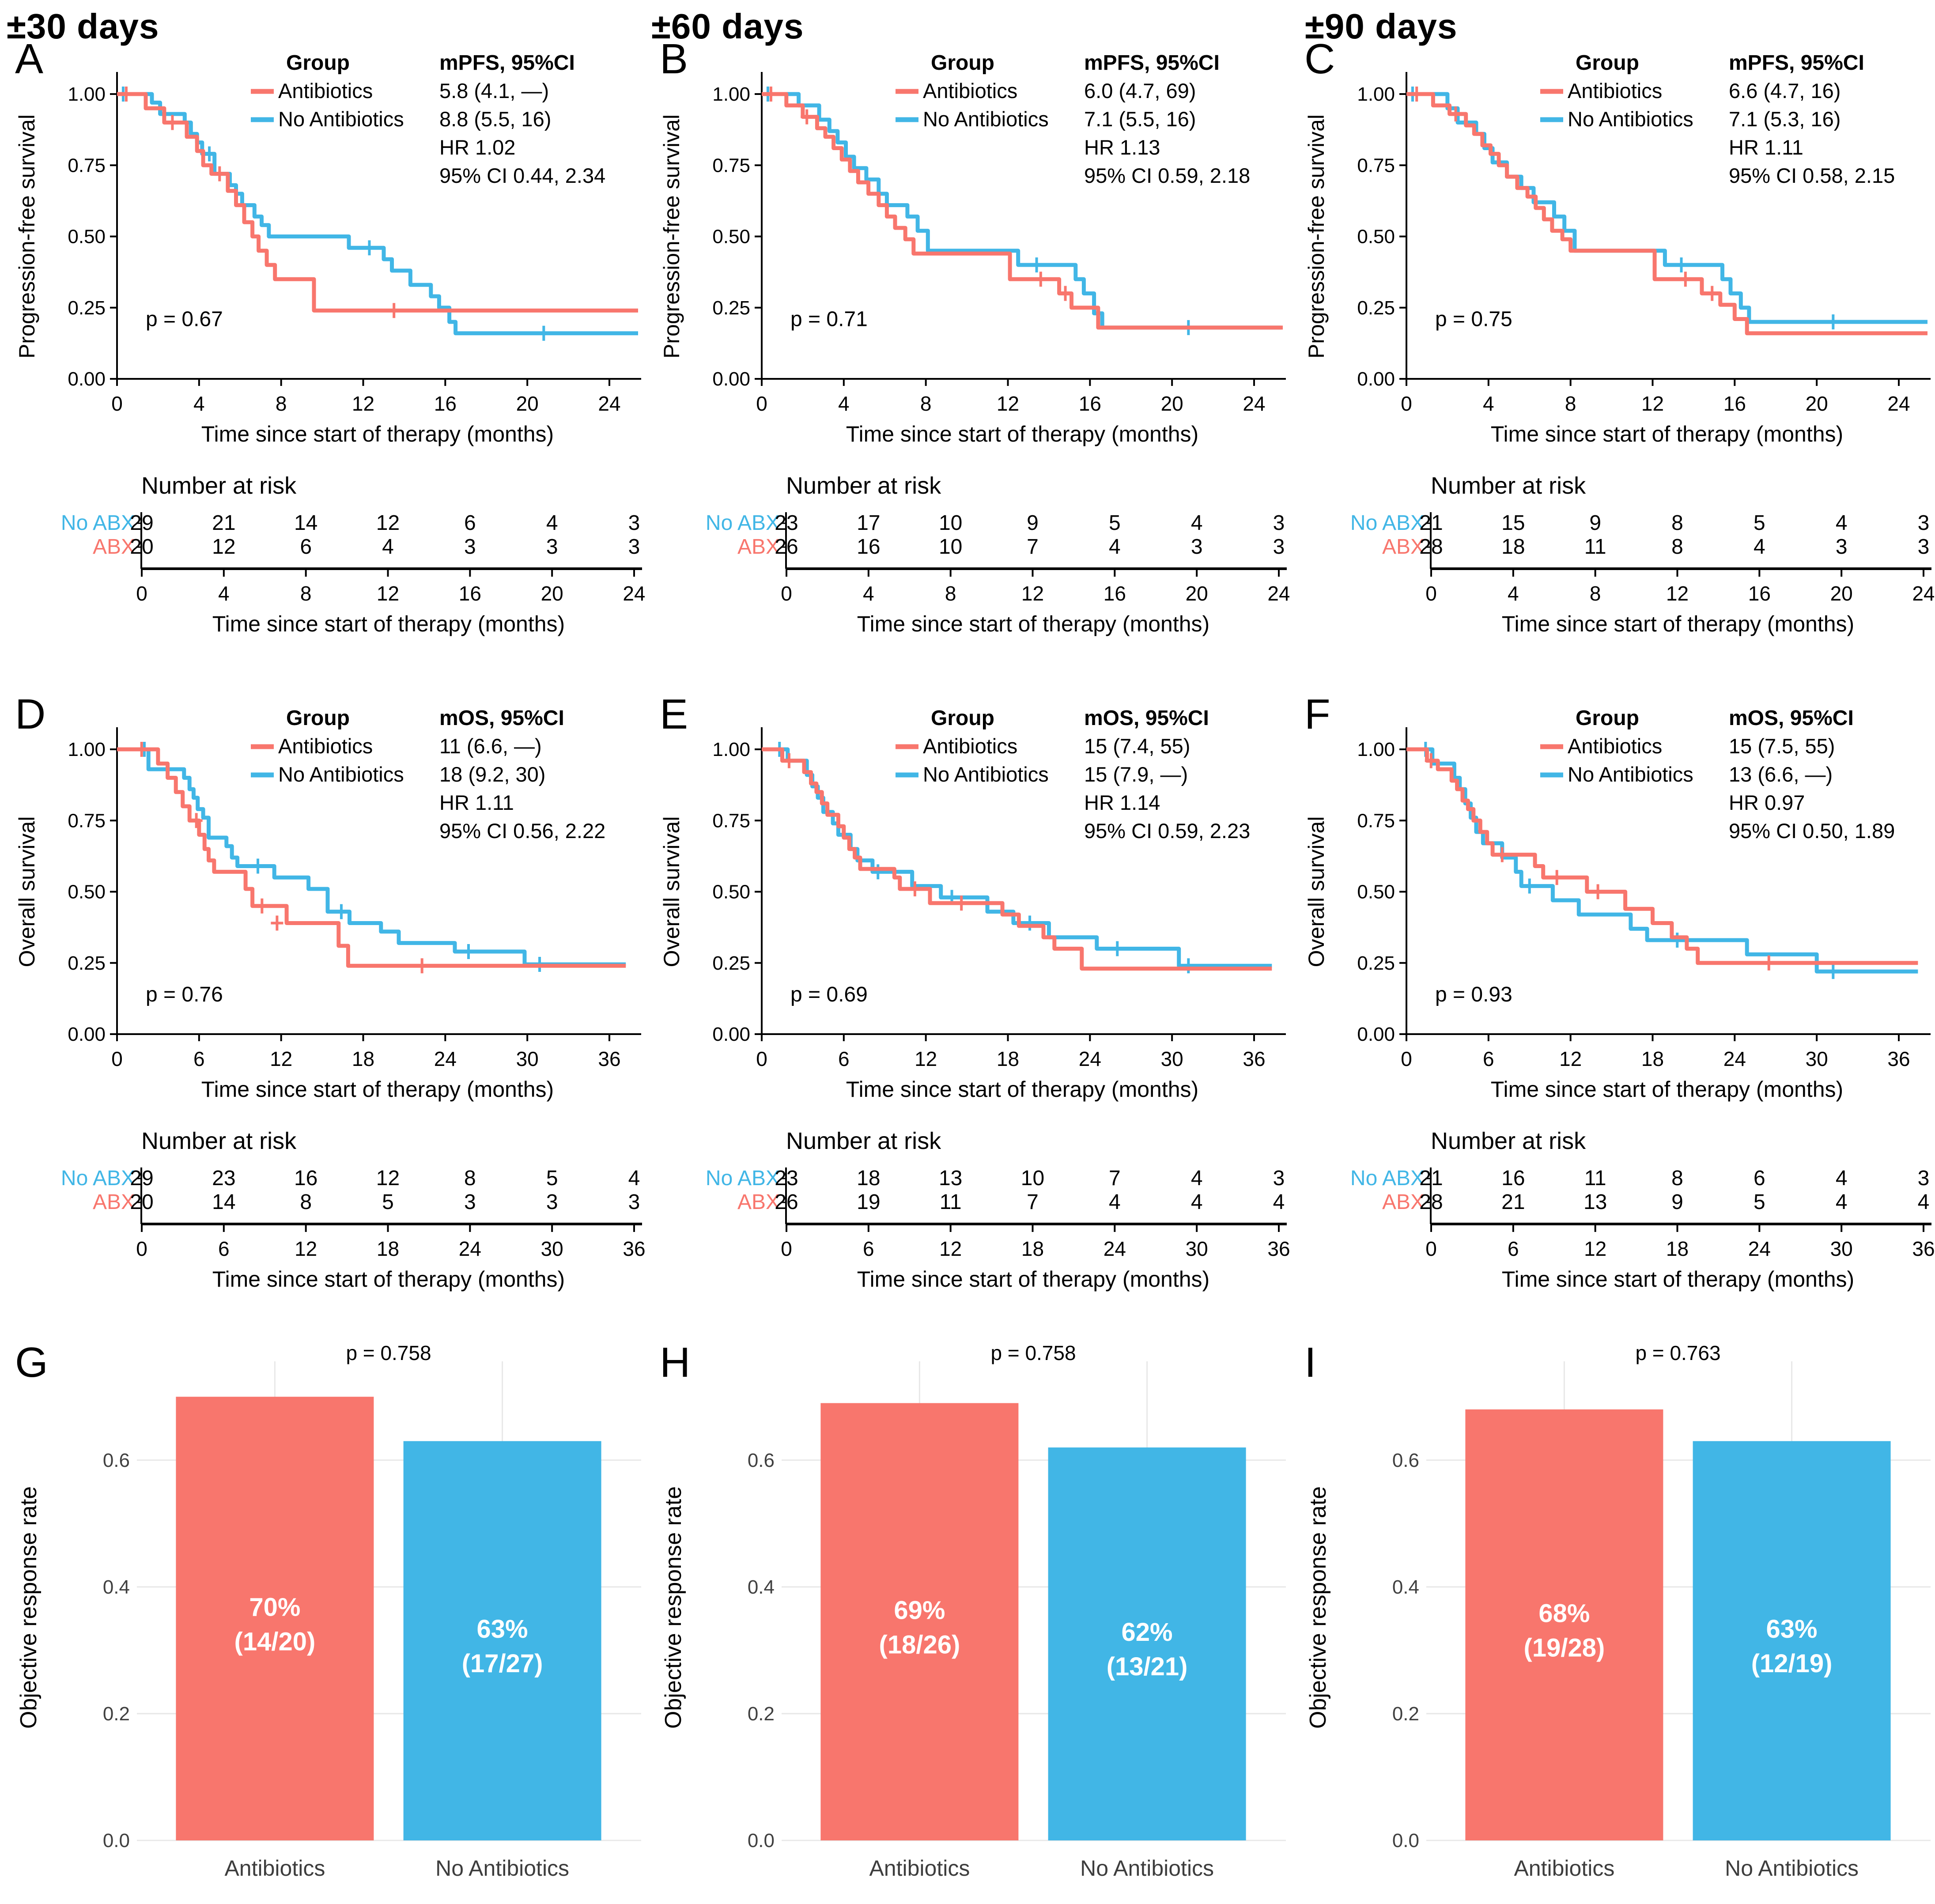 This screenshot has height=1904, width=1935. I want to click on risk-value: 11, so click(1595, 547).